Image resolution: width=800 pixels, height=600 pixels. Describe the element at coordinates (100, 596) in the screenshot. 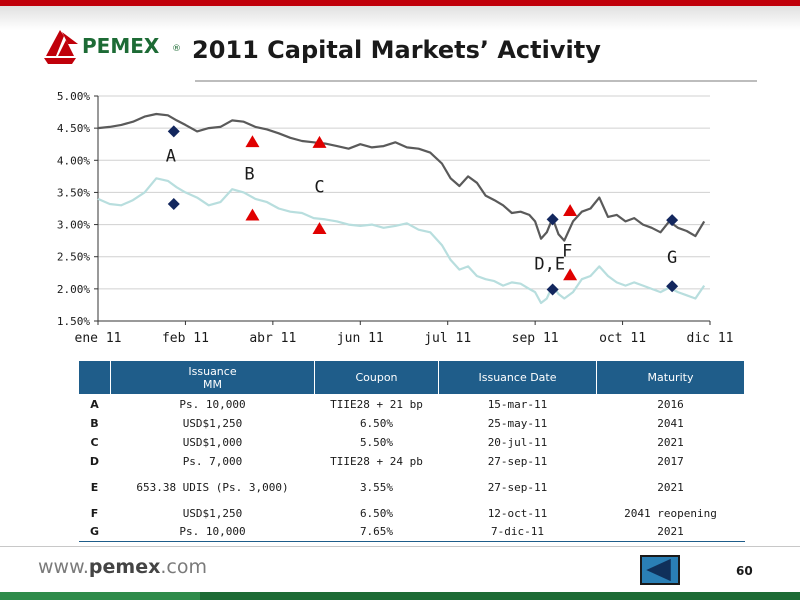

I see `bottom-accent-bar-left` at that location.